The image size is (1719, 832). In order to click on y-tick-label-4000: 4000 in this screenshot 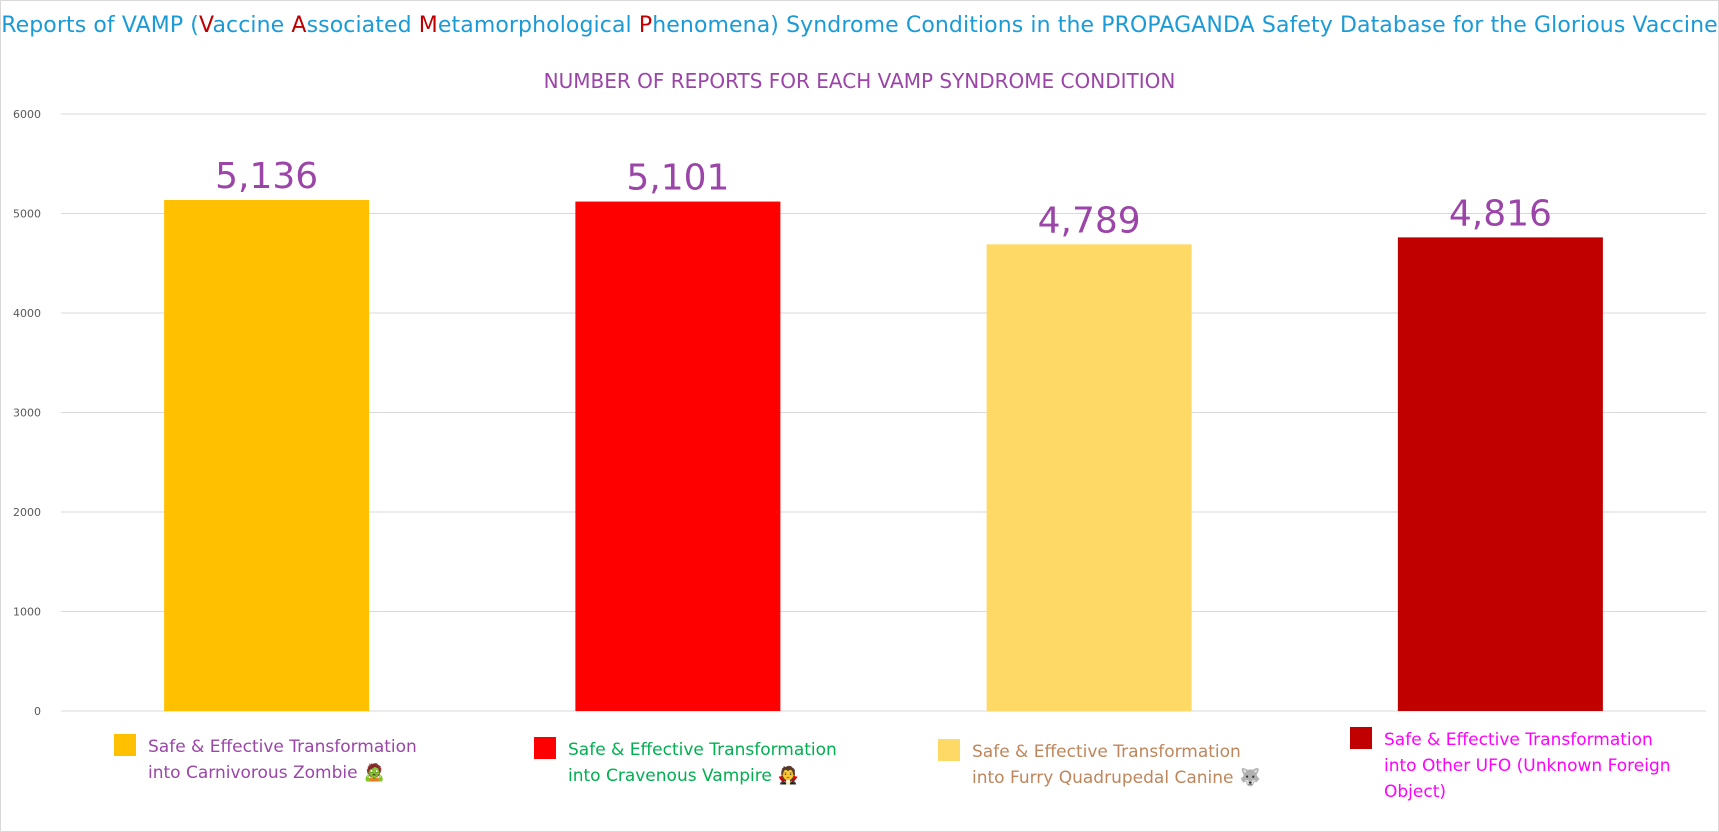, I will do `click(27, 313)`.